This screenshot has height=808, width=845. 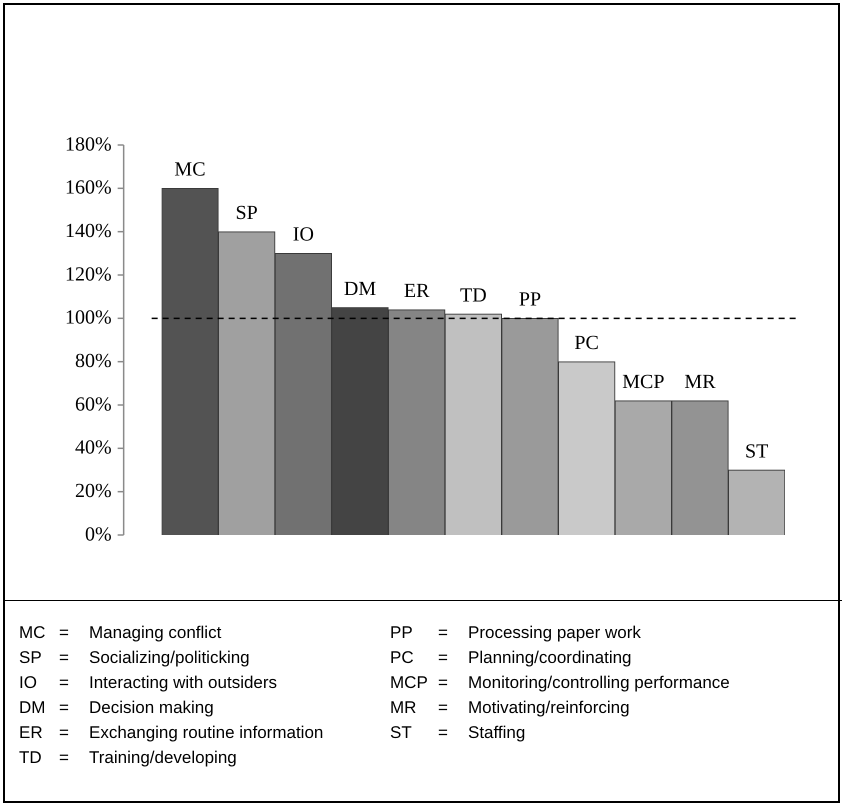 I want to click on y-tick-label: 180%, so click(x=88, y=144).